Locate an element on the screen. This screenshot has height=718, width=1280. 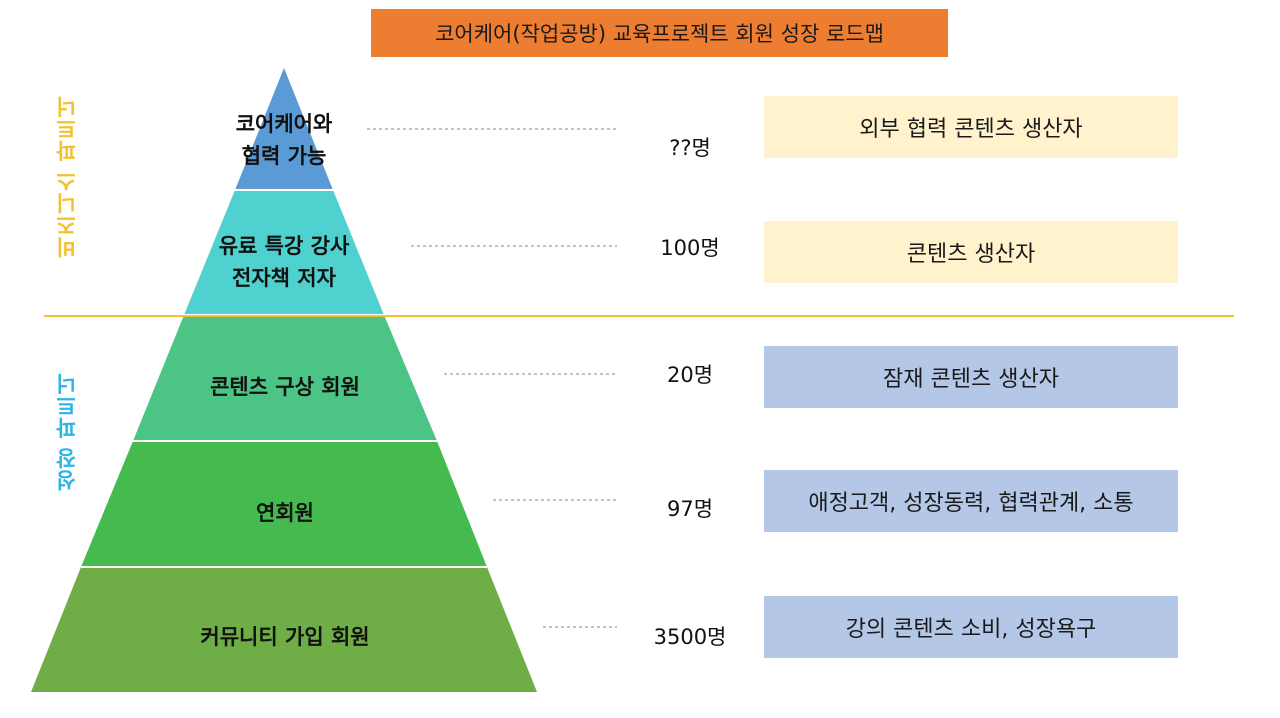
tier-4-role-box: 애정고객, 성장동력, 협력관계, 소통 is located at coordinates (971, 501).